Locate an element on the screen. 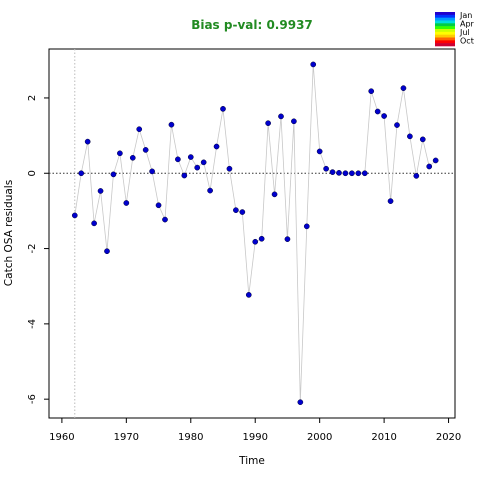 Image resolution: width=480 pixels, height=480 pixels. x-tick-label: 2000 is located at coordinates (319, 437).